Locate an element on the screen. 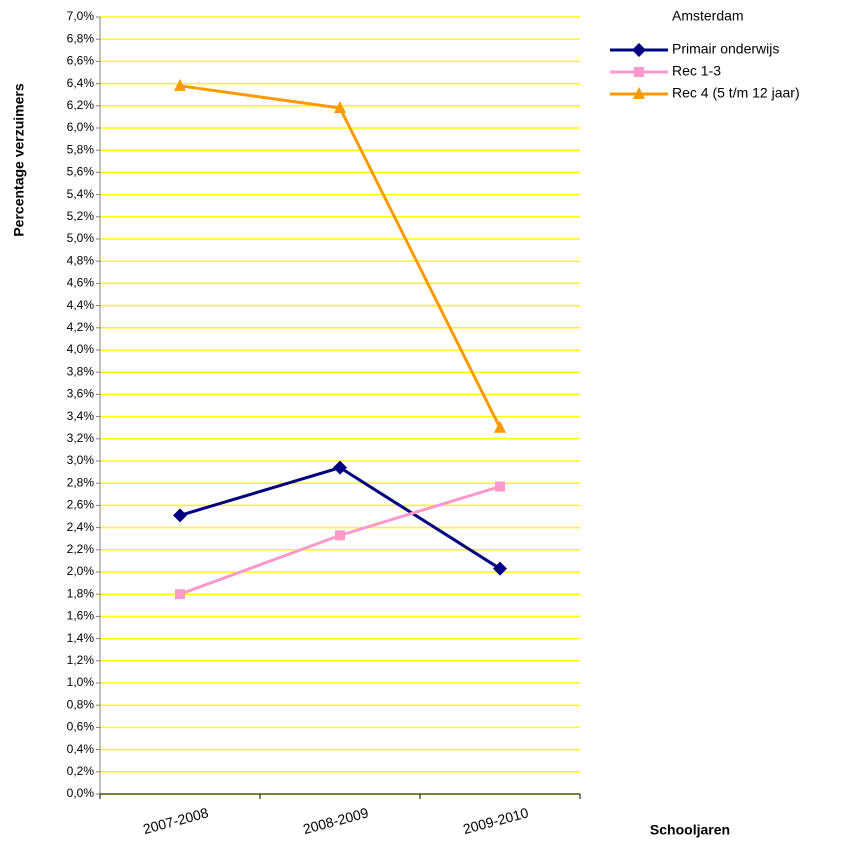 Image resolution: width=865 pixels, height=859 pixels. y-tick-label: 5,8% is located at coordinates (81, 149).